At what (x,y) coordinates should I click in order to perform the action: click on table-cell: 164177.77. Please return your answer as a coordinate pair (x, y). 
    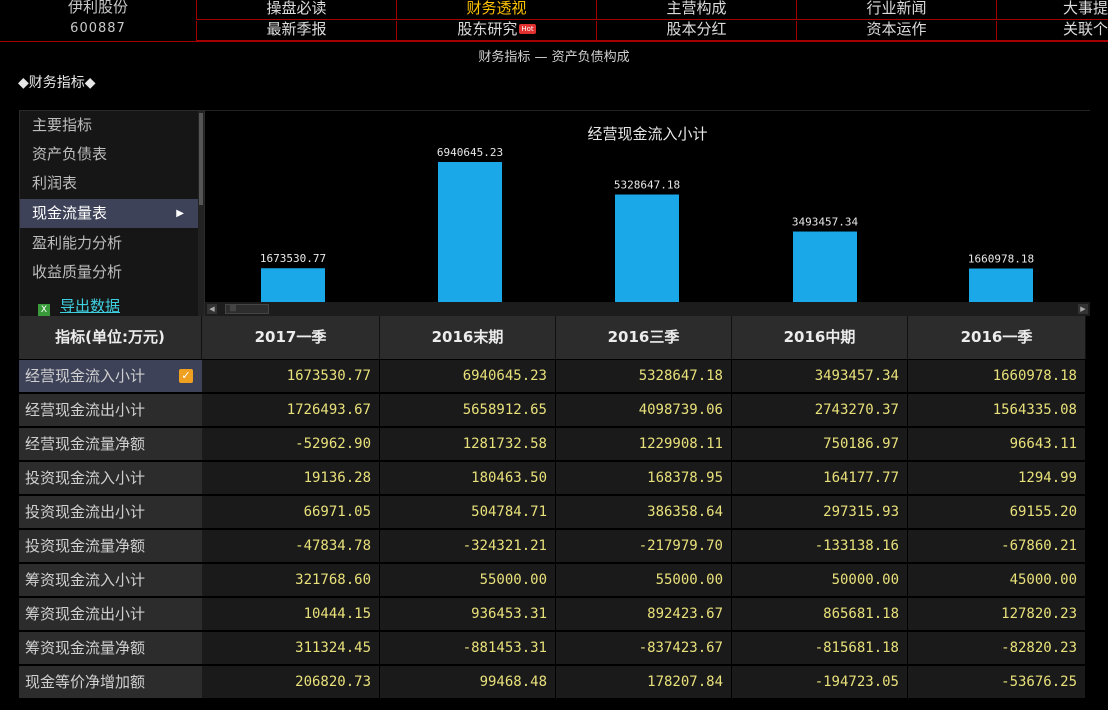
    Looking at the image, I should click on (820, 478).